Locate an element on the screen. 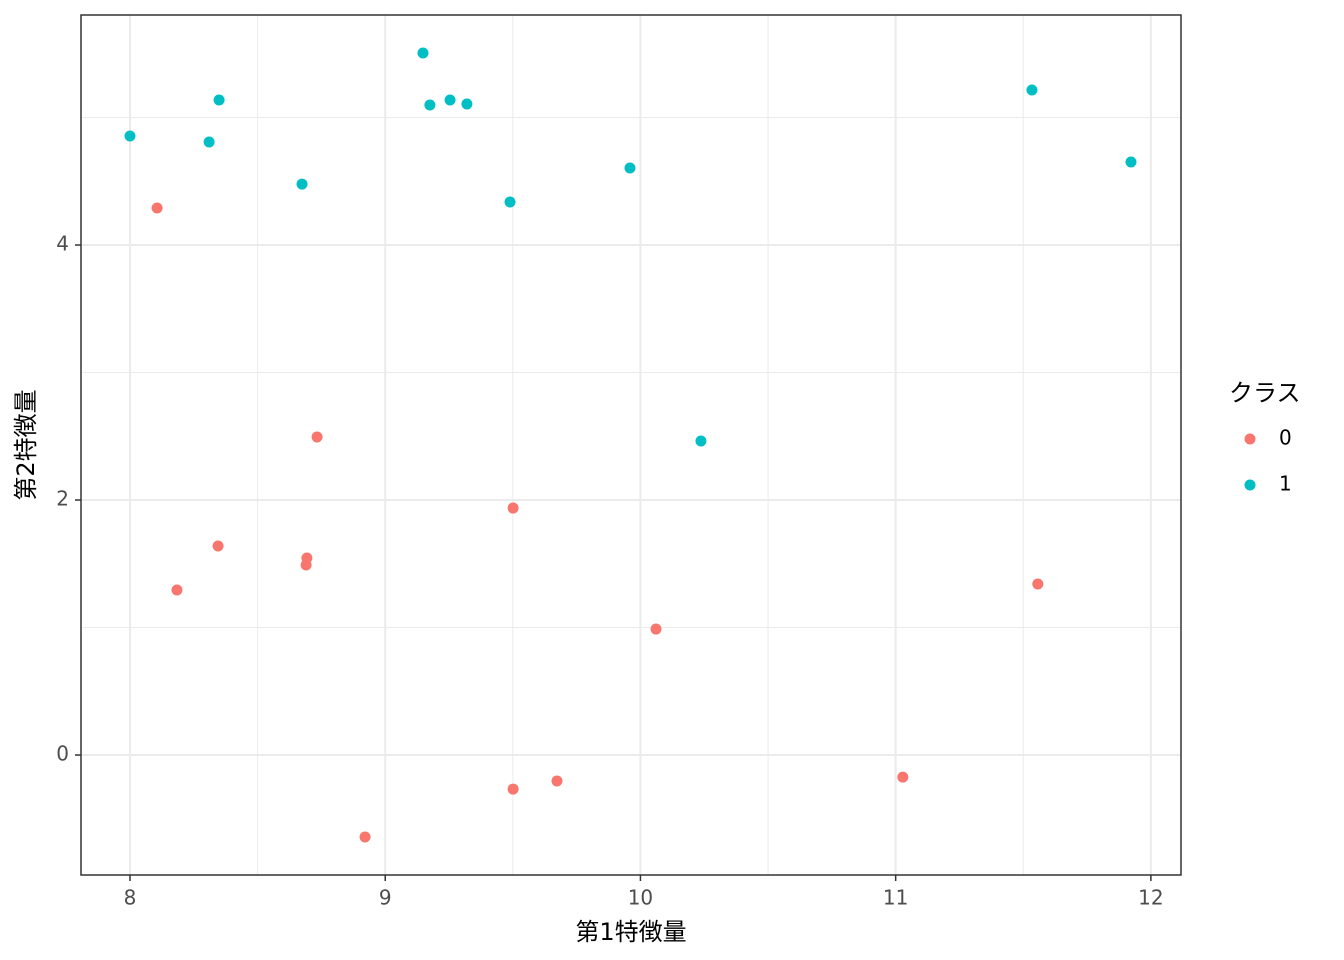 This screenshot has width=1344, height=960. y-tick-label: 4 is located at coordinates (62, 244).